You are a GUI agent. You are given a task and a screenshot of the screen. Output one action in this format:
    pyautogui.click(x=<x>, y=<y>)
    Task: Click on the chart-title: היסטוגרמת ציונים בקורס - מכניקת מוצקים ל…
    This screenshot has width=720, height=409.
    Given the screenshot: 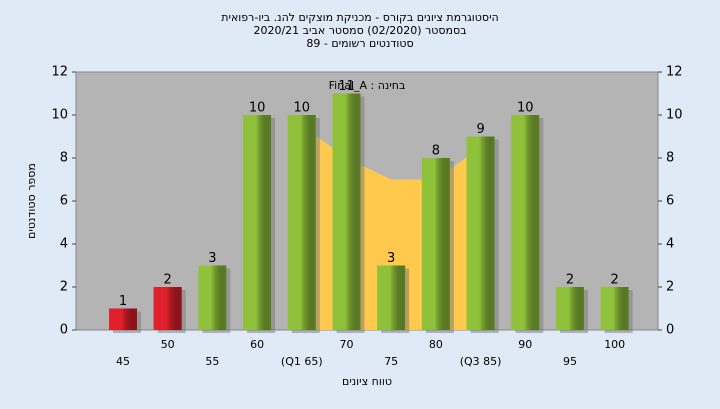 What is the action you would take?
    pyautogui.click(x=359, y=17)
    